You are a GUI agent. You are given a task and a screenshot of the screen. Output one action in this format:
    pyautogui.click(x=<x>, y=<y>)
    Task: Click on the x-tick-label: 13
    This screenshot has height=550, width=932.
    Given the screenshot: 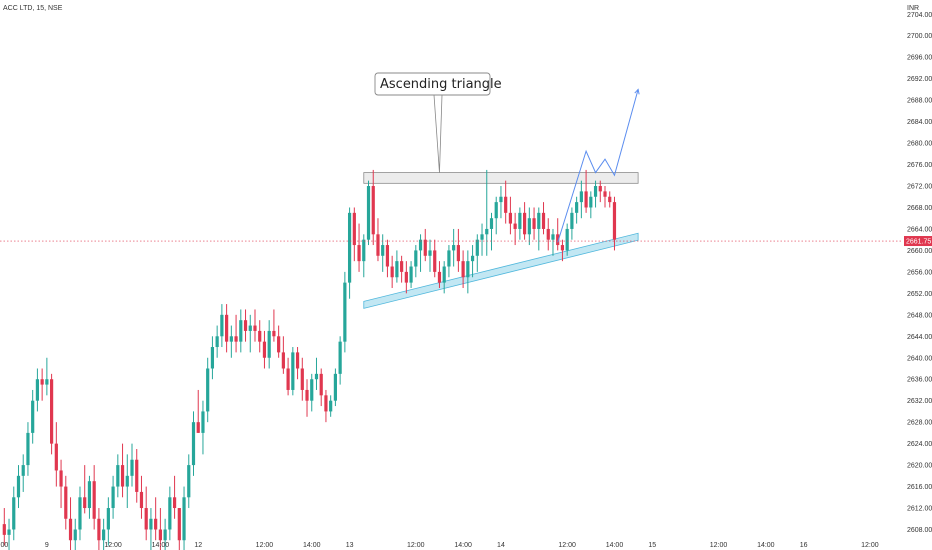 What is the action you would take?
    pyautogui.click(x=350, y=545)
    